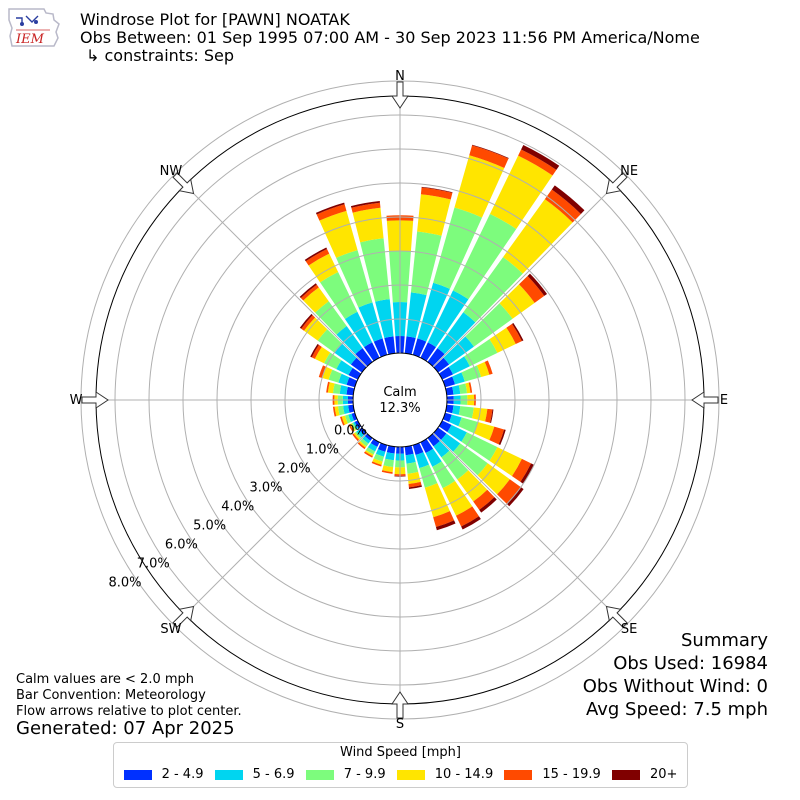 This screenshot has height=800, width=800. What do you see at coordinates (400, 752) in the screenshot?
I see `legend-title: Wind Speed [mph]` at bounding box center [400, 752].